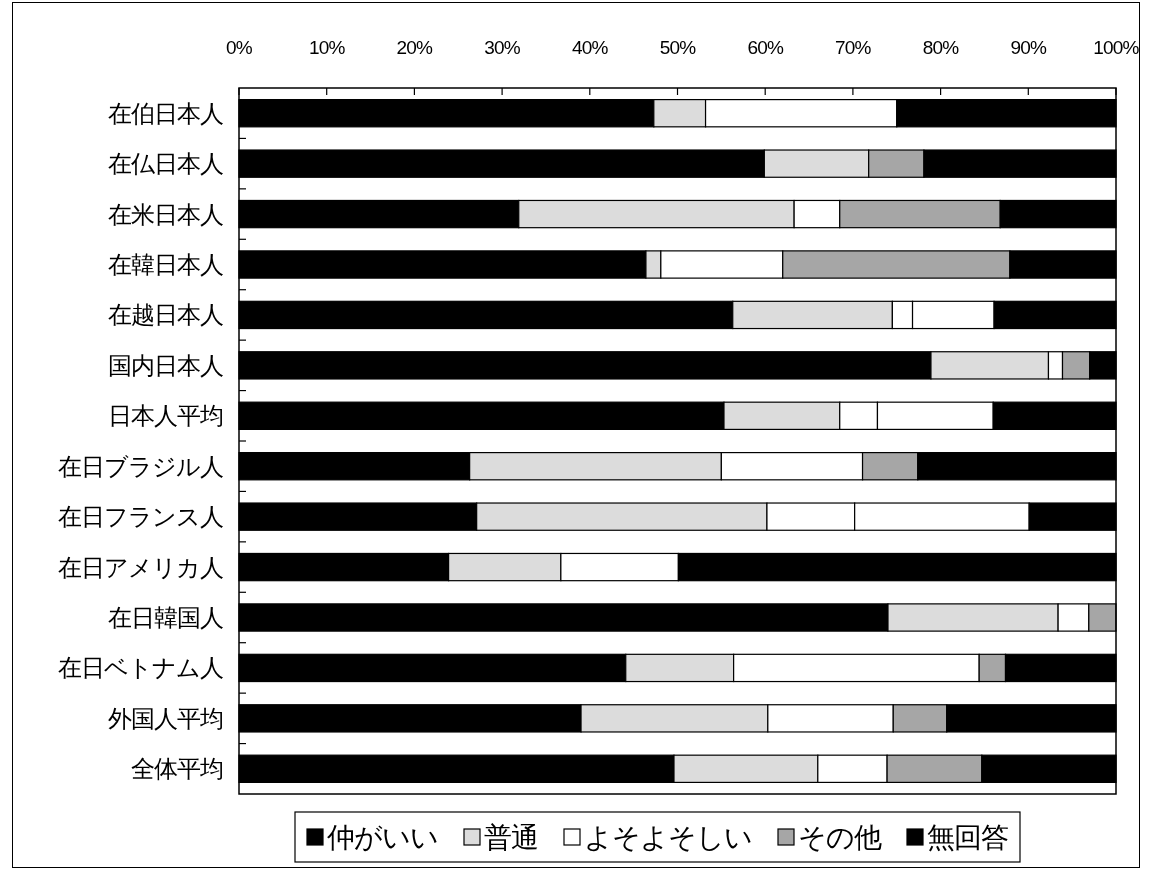 Image resolution: width=1155 pixels, height=874 pixels. Describe the element at coordinates (239, 47) in the screenshot. I see `x-tick-label: 0%` at that location.